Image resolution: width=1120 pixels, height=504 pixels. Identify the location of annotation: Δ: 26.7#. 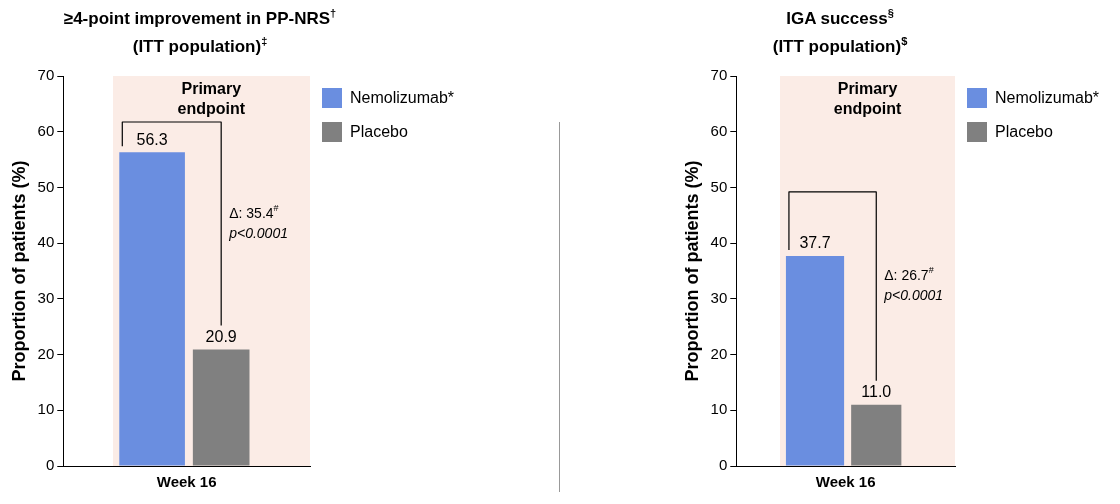
(909, 274).